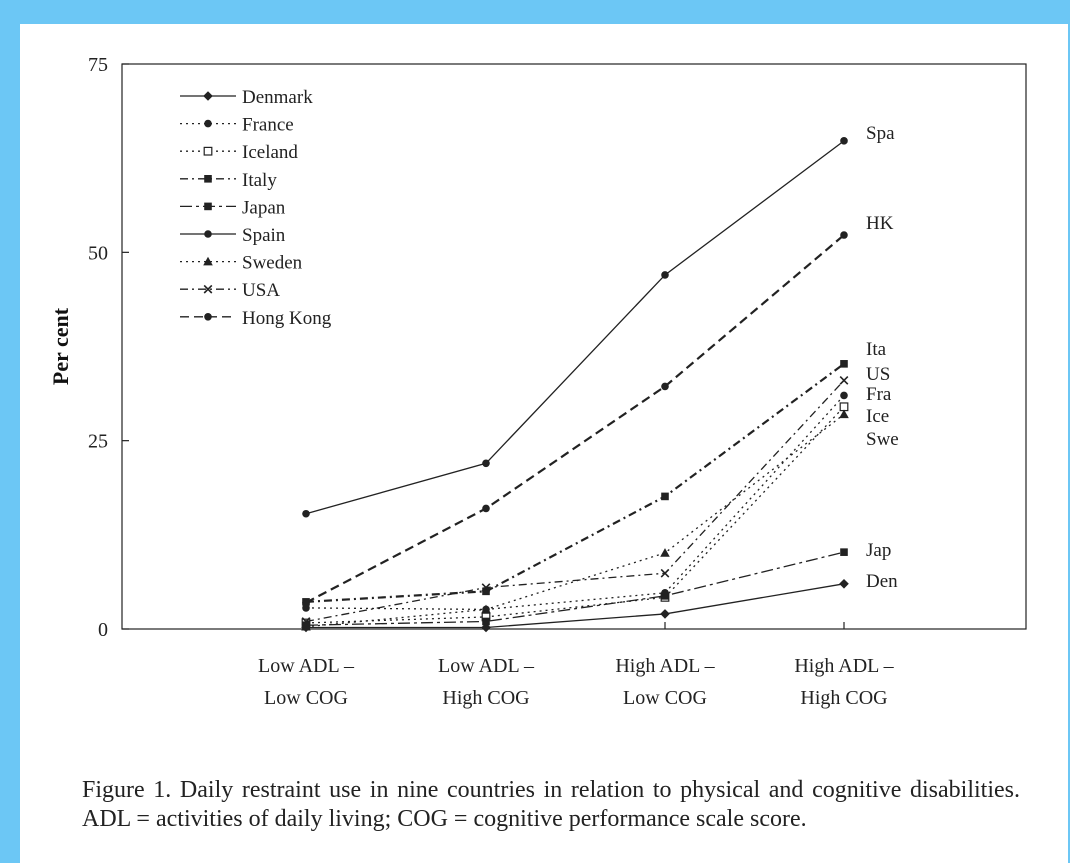 Image resolution: width=1070 pixels, height=863 pixels. Describe the element at coordinates (230, 290) in the screenshot. I see `legend-entry: USA` at that location.